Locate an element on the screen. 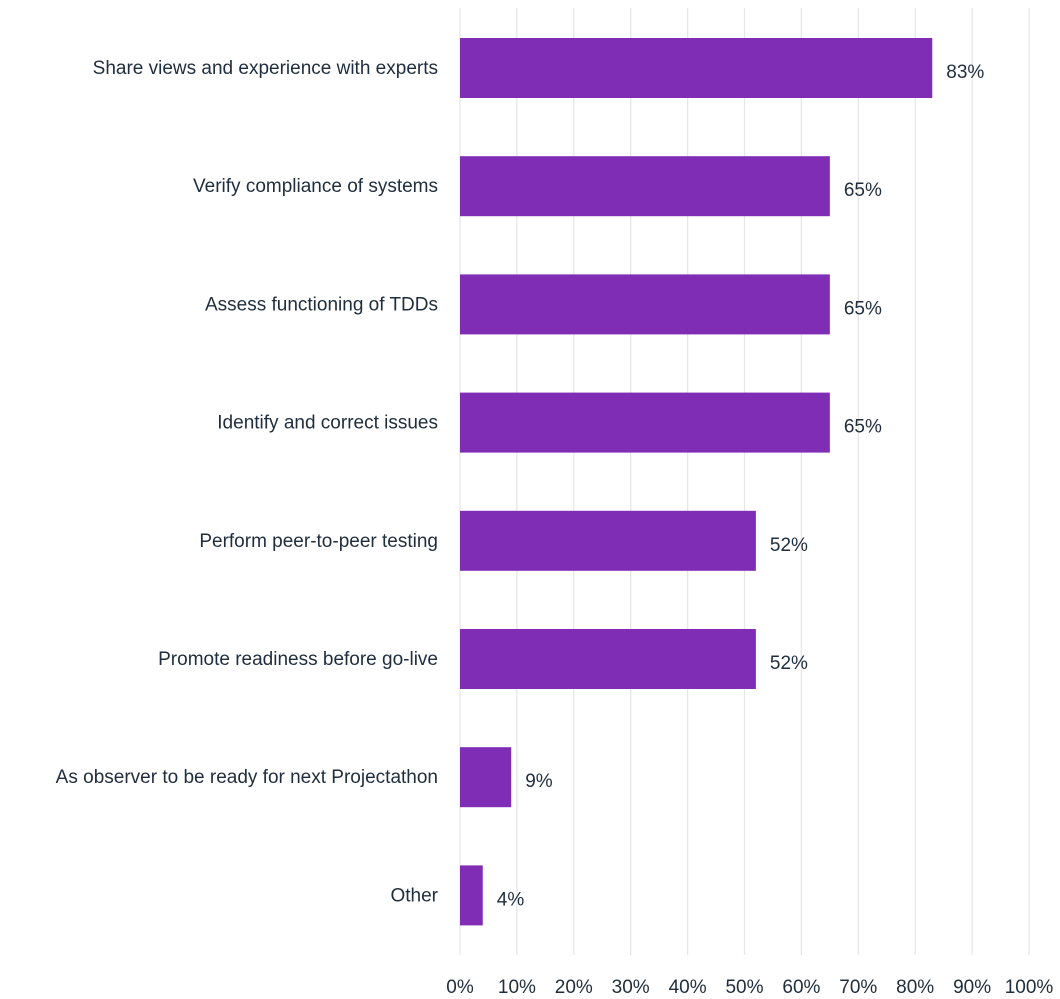 This screenshot has width=1060, height=999. x-tick-label: 10% is located at coordinates (517, 987).